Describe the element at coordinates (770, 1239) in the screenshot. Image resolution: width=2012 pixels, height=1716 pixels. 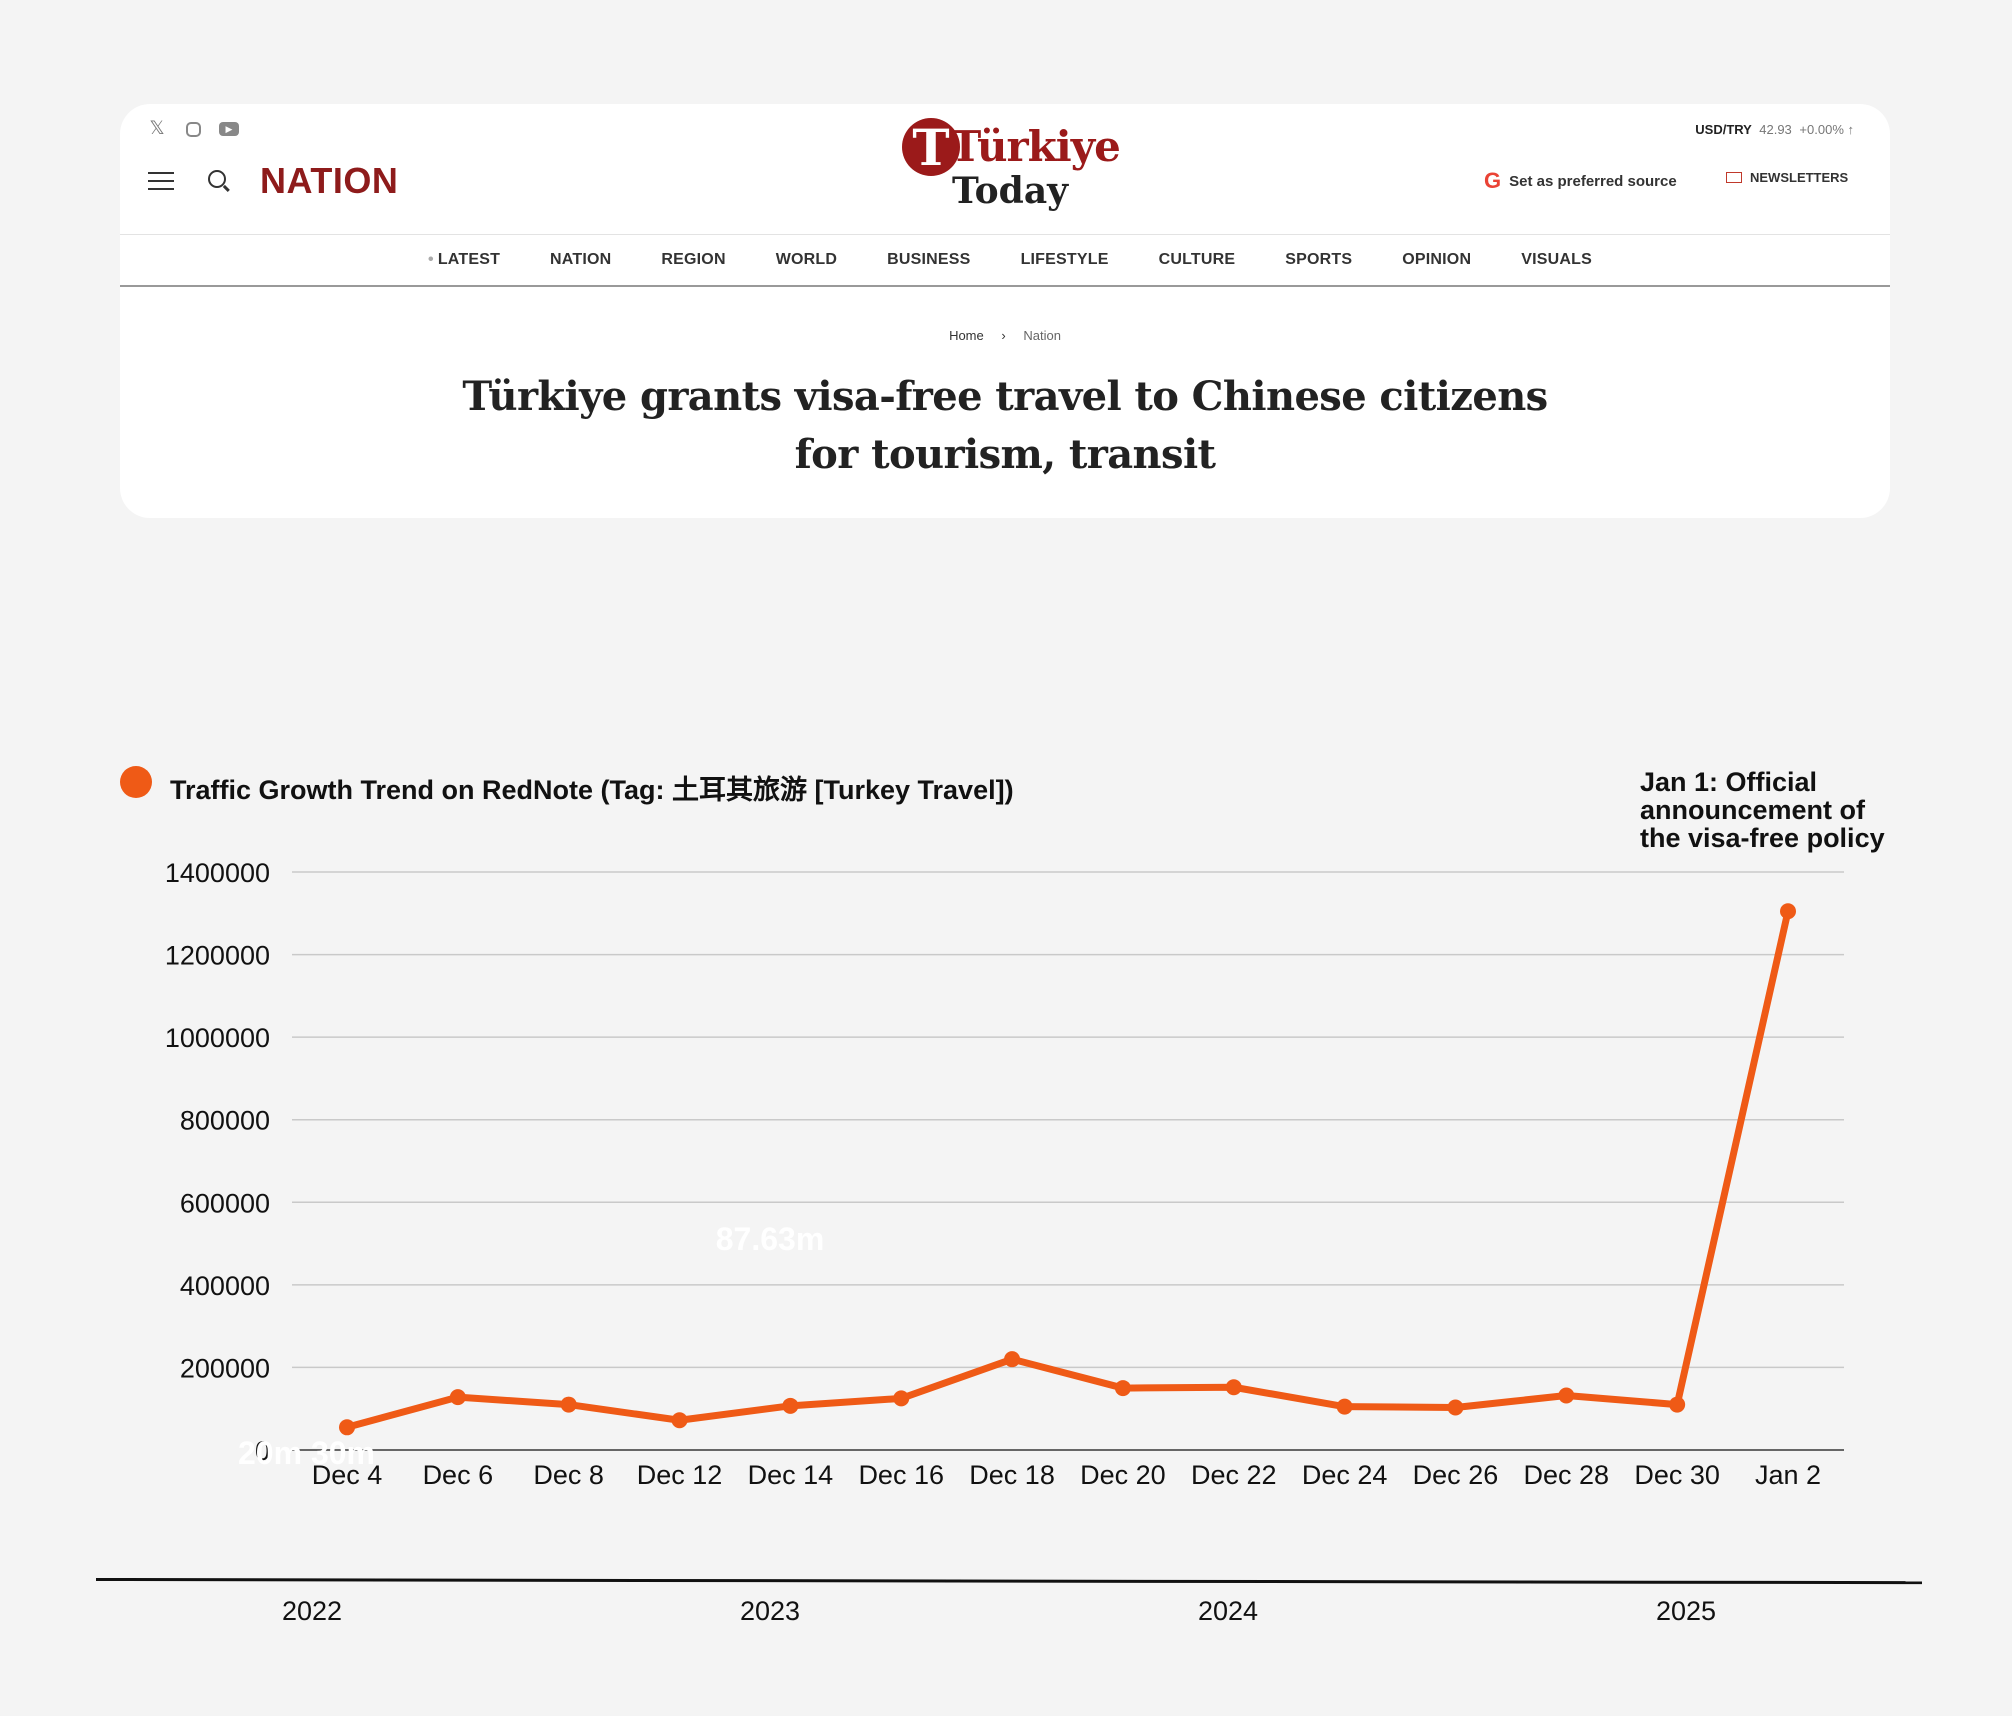
I see `overlay-label: 87.63m` at that location.